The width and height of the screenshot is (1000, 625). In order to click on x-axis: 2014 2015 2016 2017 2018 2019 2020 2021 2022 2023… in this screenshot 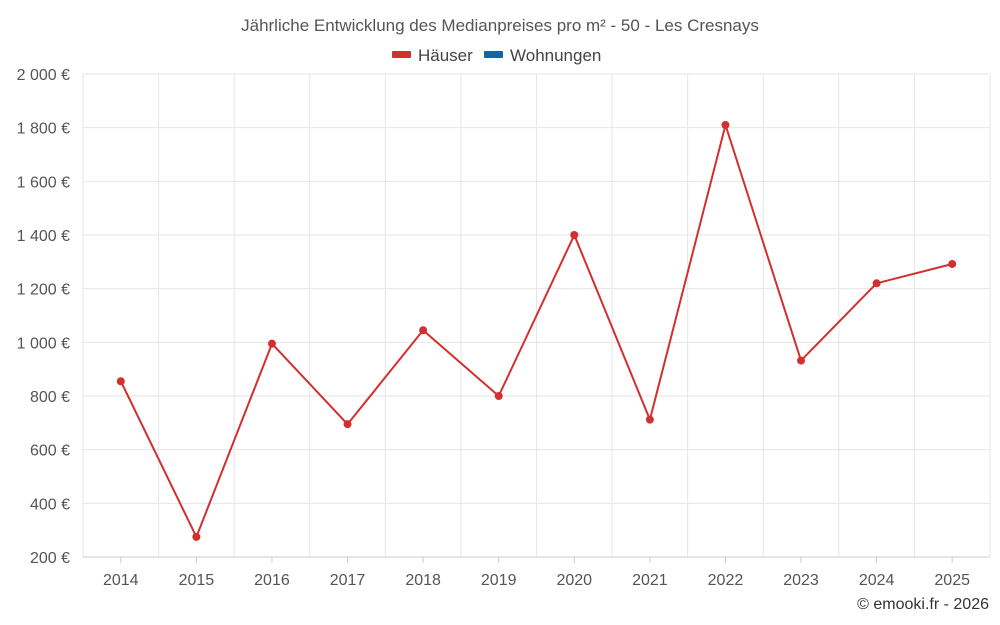, I will do `click(536, 572)`.